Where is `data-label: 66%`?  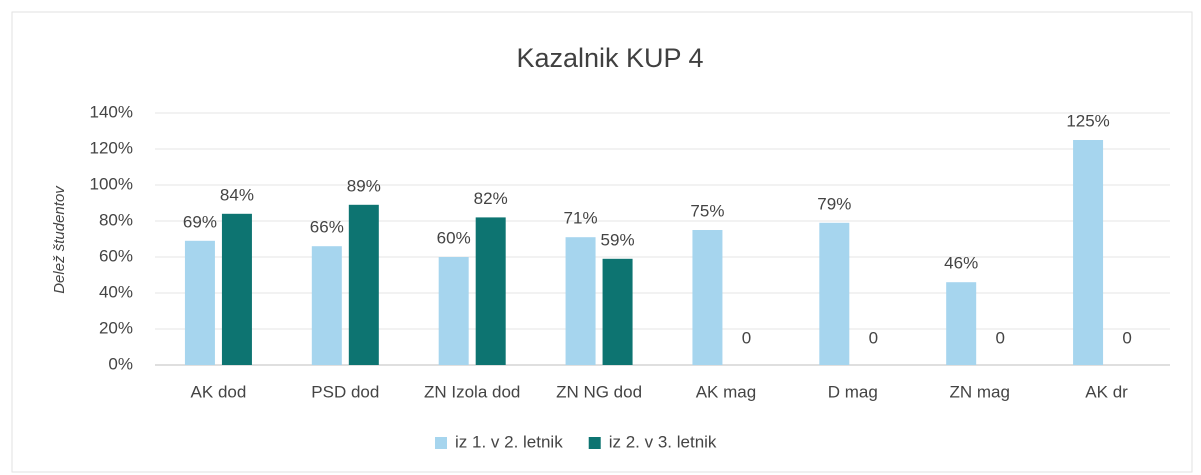 data-label: 66% is located at coordinates (327, 227).